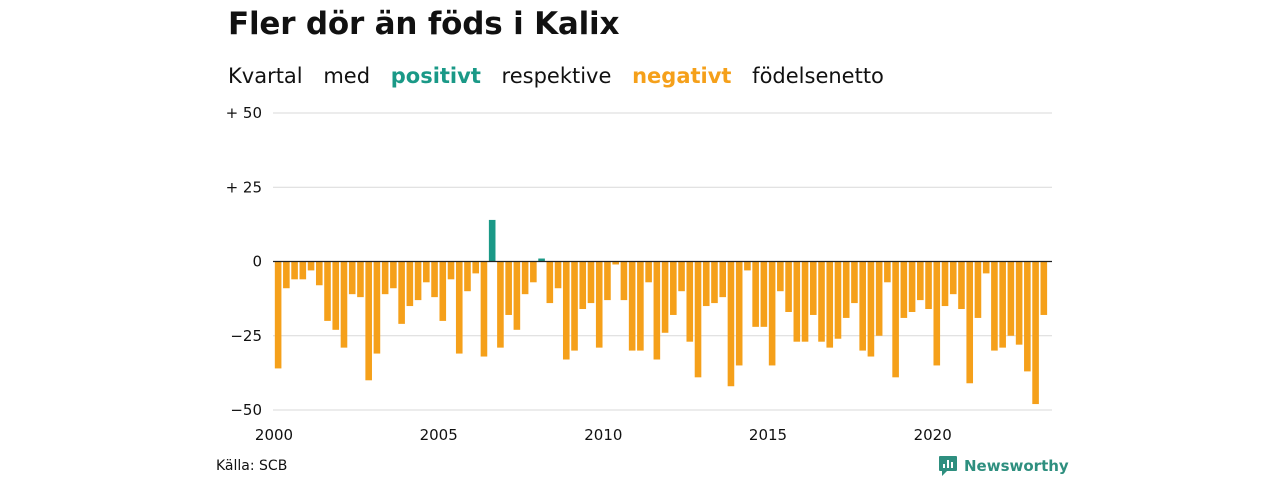 This screenshot has height=480, width=1280. I want to click on y-tick-label: + 50, so click(244, 113).